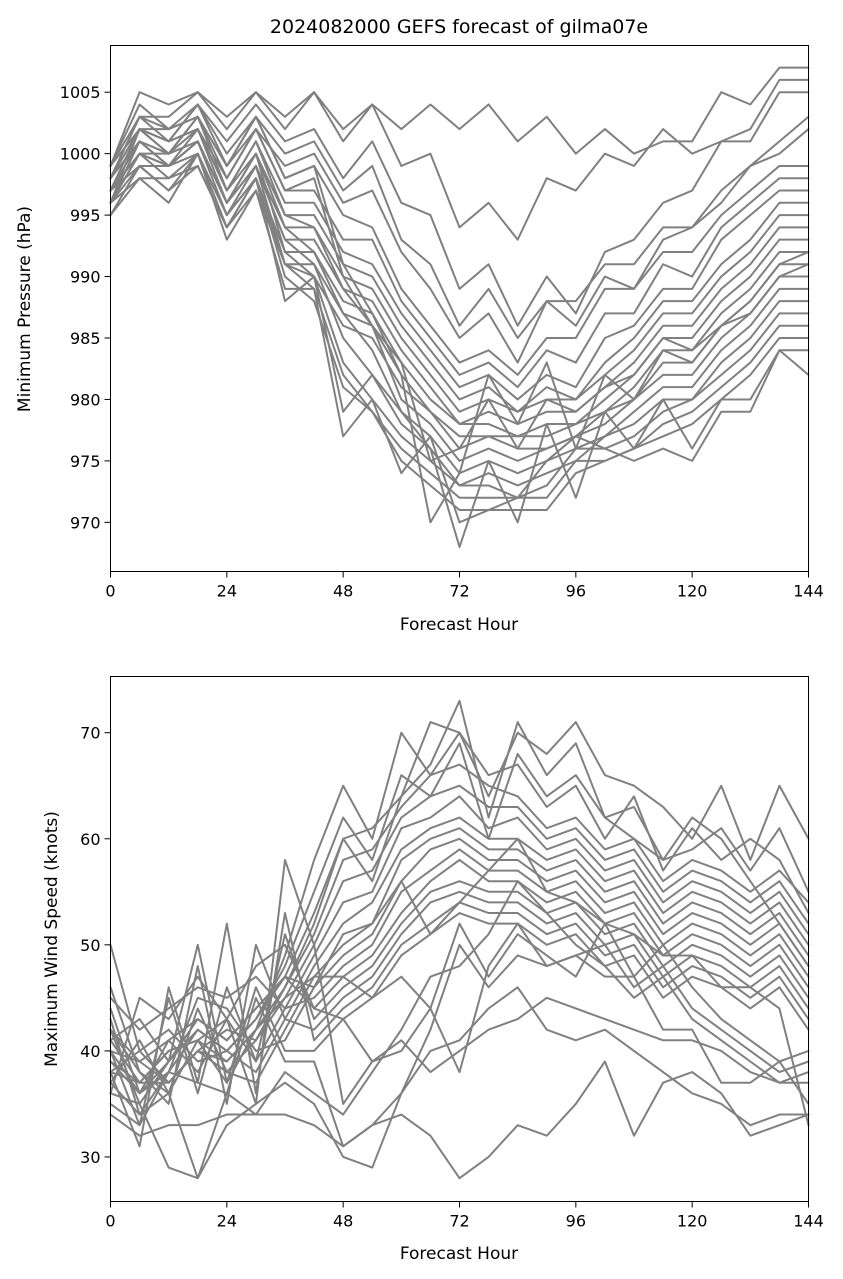 Image resolution: width=843 pixels, height=1279 pixels. Describe the element at coordinates (692, 1221) in the screenshot. I see `wind-x-tick-label: 120` at that location.